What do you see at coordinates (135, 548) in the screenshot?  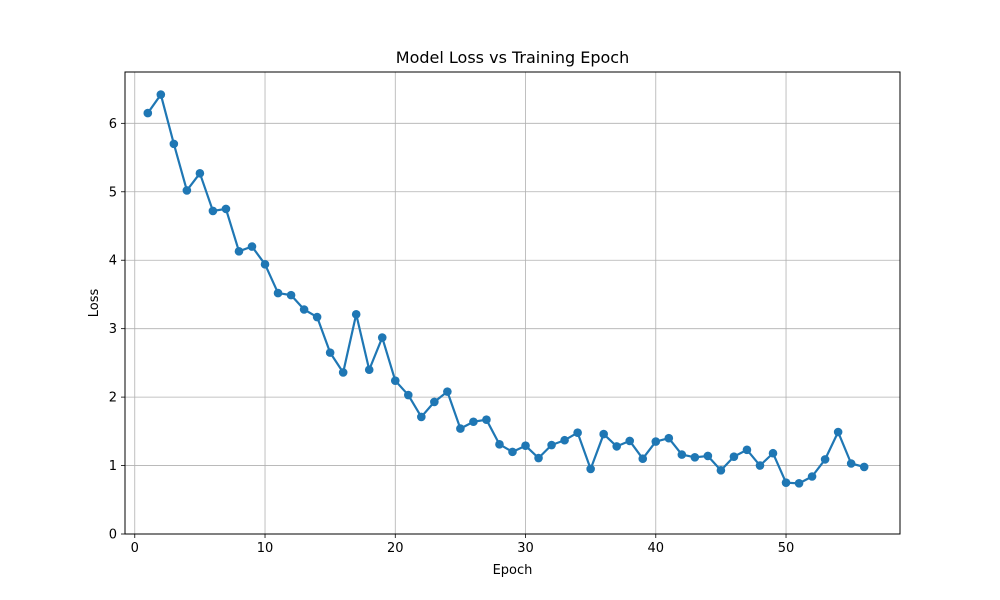 I see `x-tick-label: 0` at bounding box center [135, 548].